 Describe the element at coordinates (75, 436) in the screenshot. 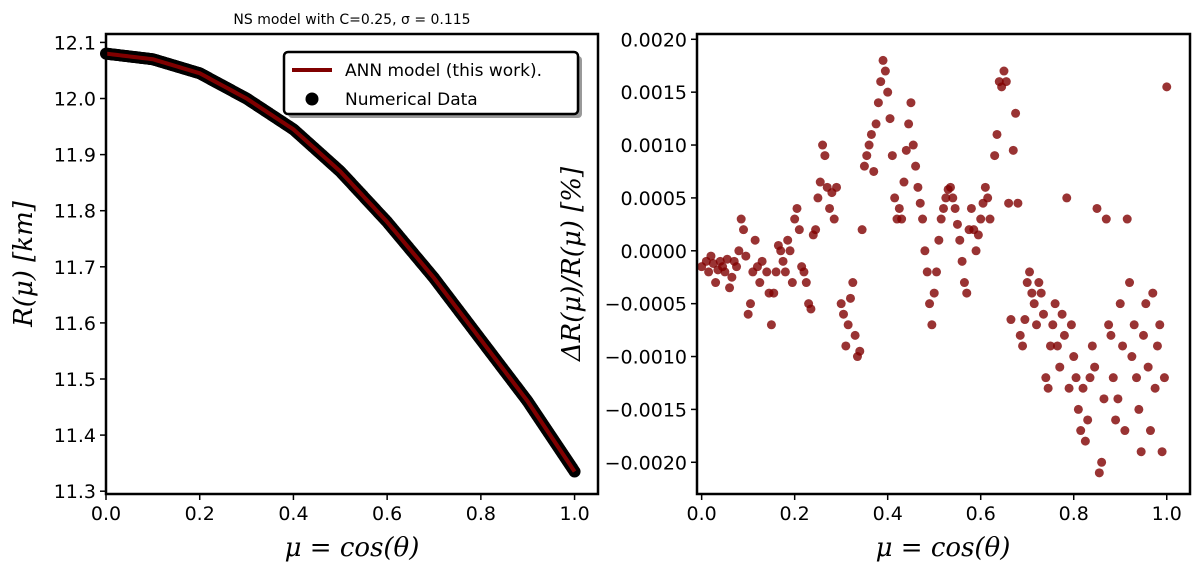

I see `left-y-tick-label: 11.4` at that location.